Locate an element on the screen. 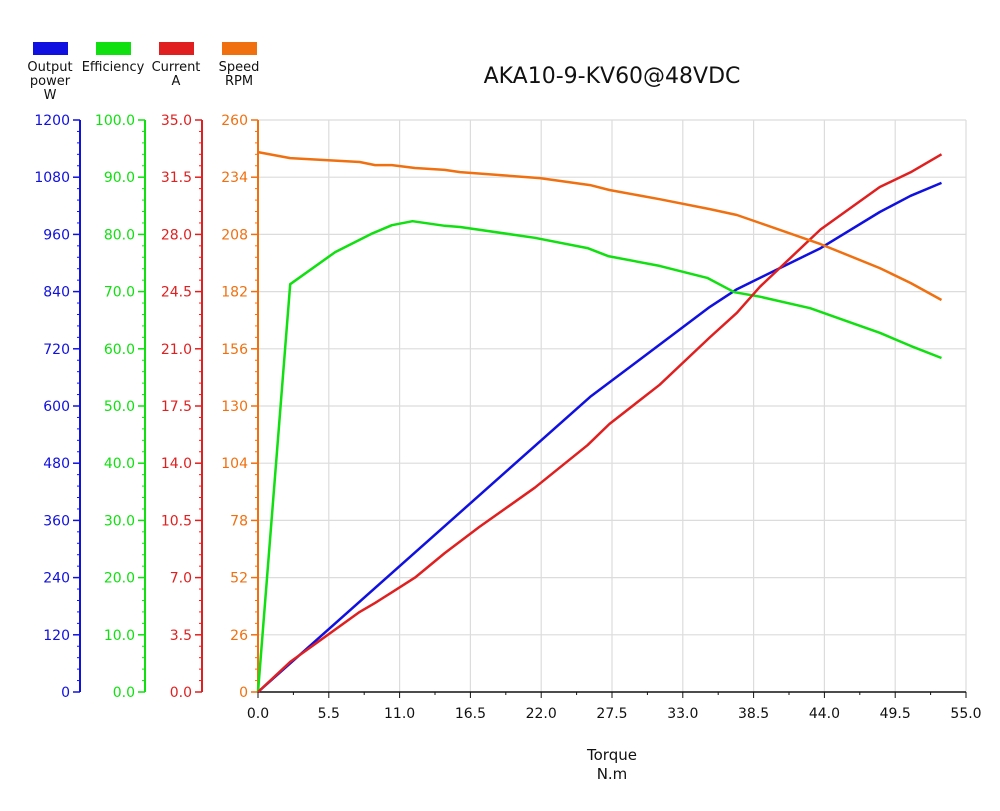  speed-tick-label: 130 is located at coordinates (234, 407).